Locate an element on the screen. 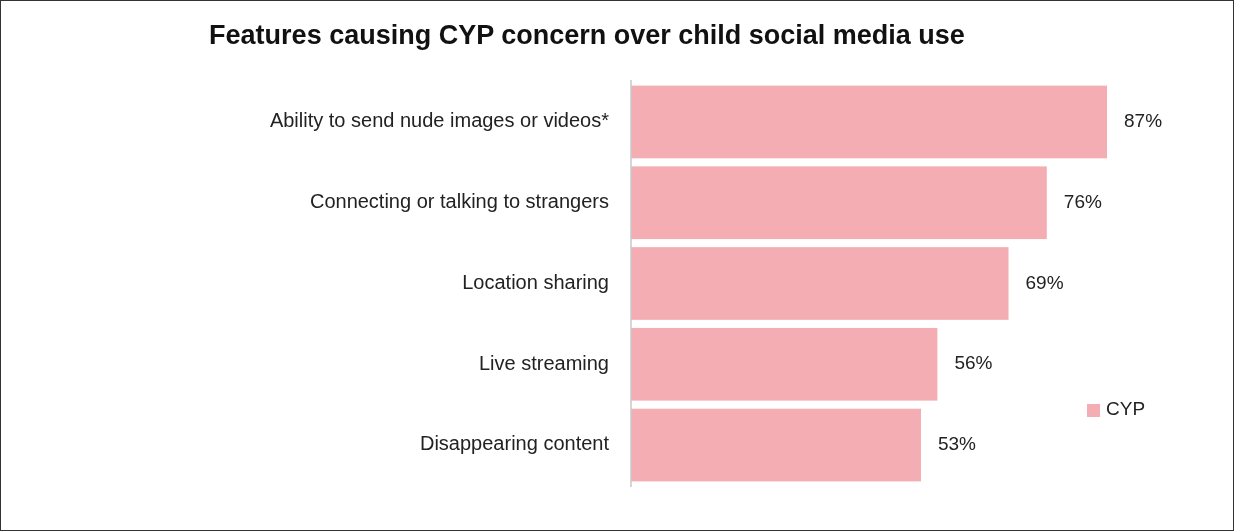 This screenshot has height=531, width=1234. legend-label: CYP is located at coordinates (1126, 409).